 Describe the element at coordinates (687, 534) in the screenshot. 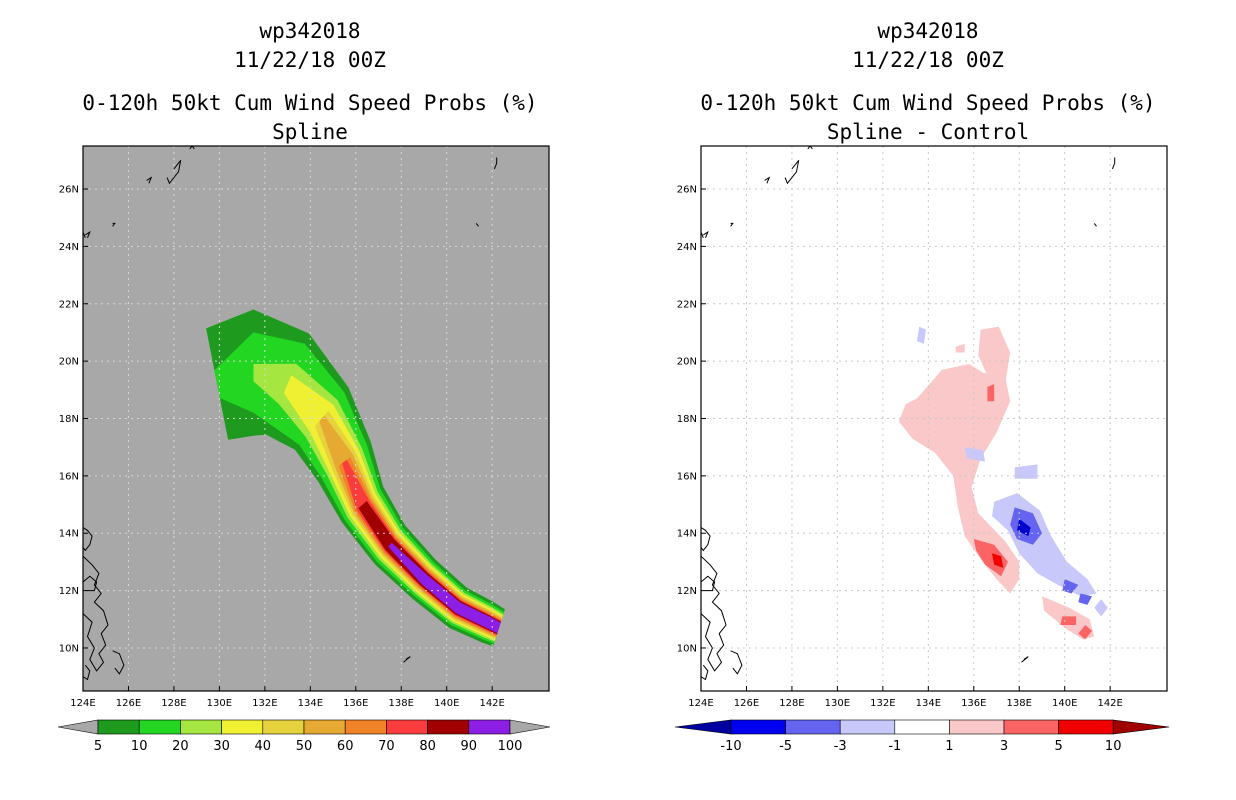

I see `right-y-tick-label: 14N` at that location.